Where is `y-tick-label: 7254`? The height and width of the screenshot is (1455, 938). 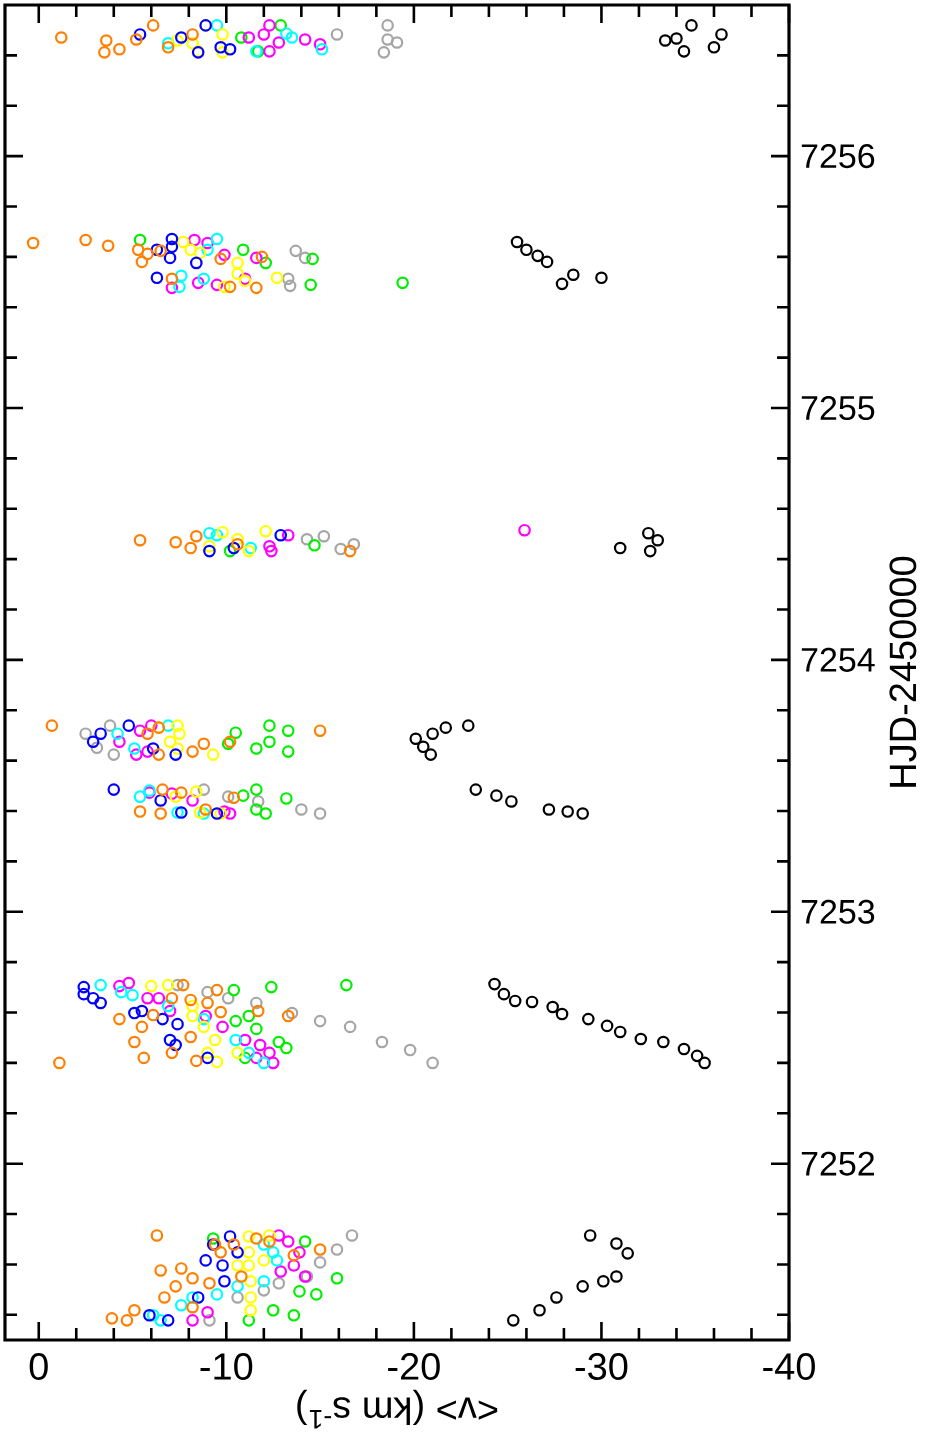
y-tick-label: 7254 is located at coordinates (838, 659).